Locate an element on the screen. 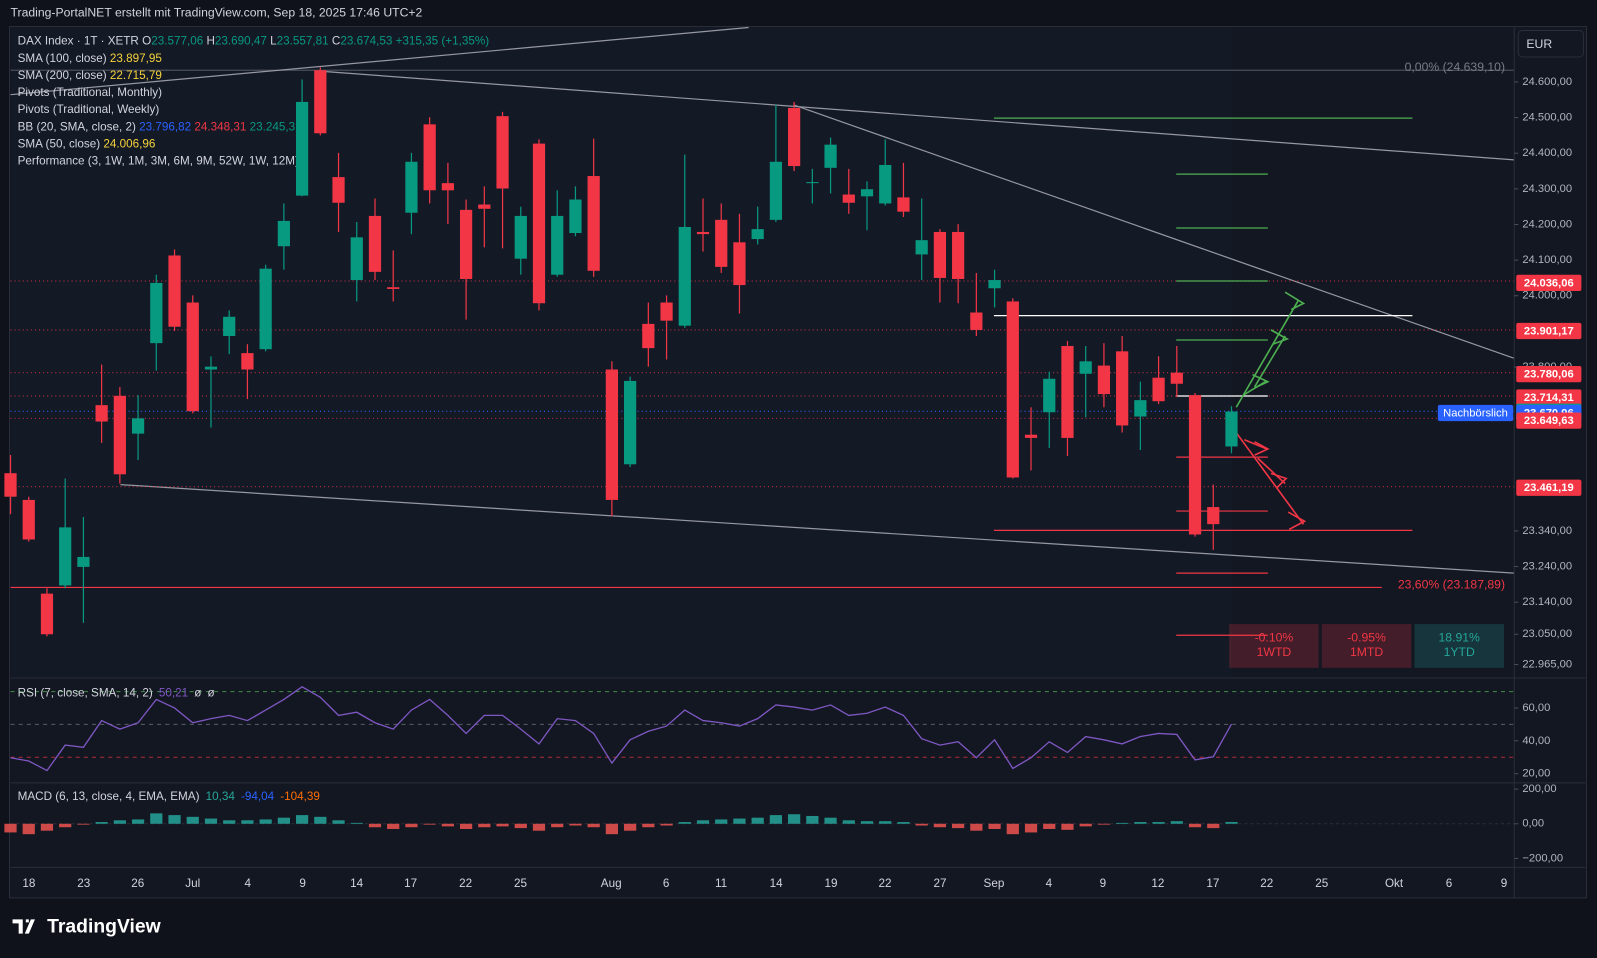 This screenshot has width=1597, height=958. legend-text: 23.674,53 is located at coordinates (366, 41).